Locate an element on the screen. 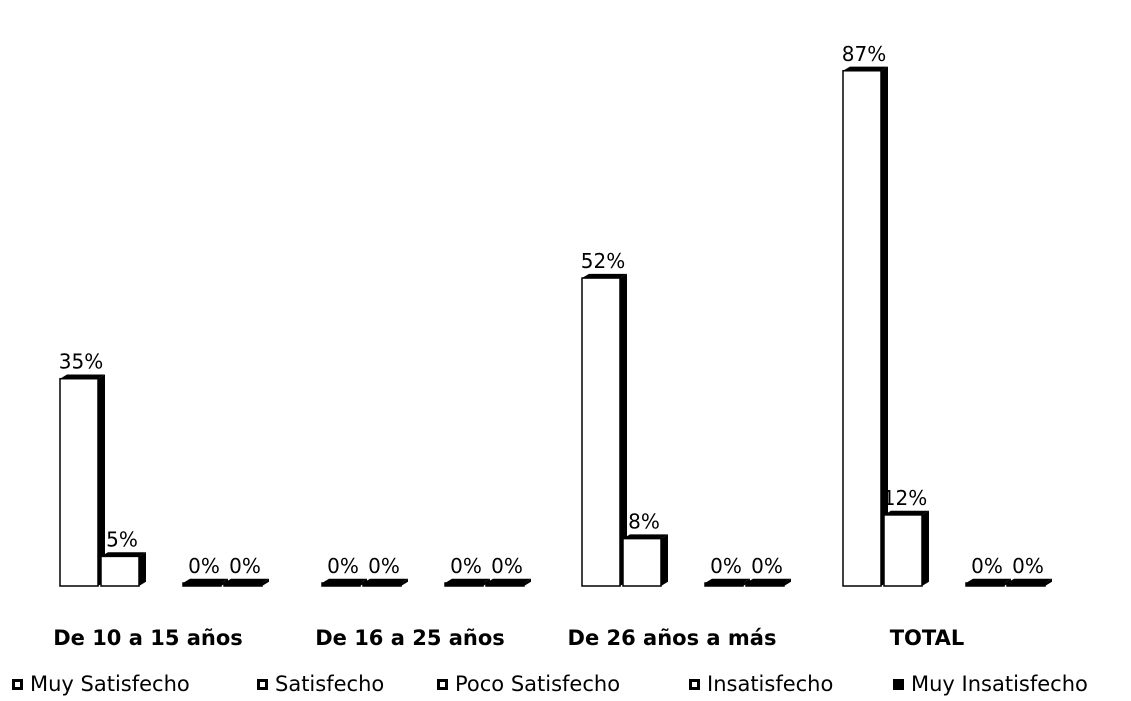 The image size is (1131, 701). legend-item-poco-satisfecho: Poco Satisfecho is located at coordinates (528, 684).